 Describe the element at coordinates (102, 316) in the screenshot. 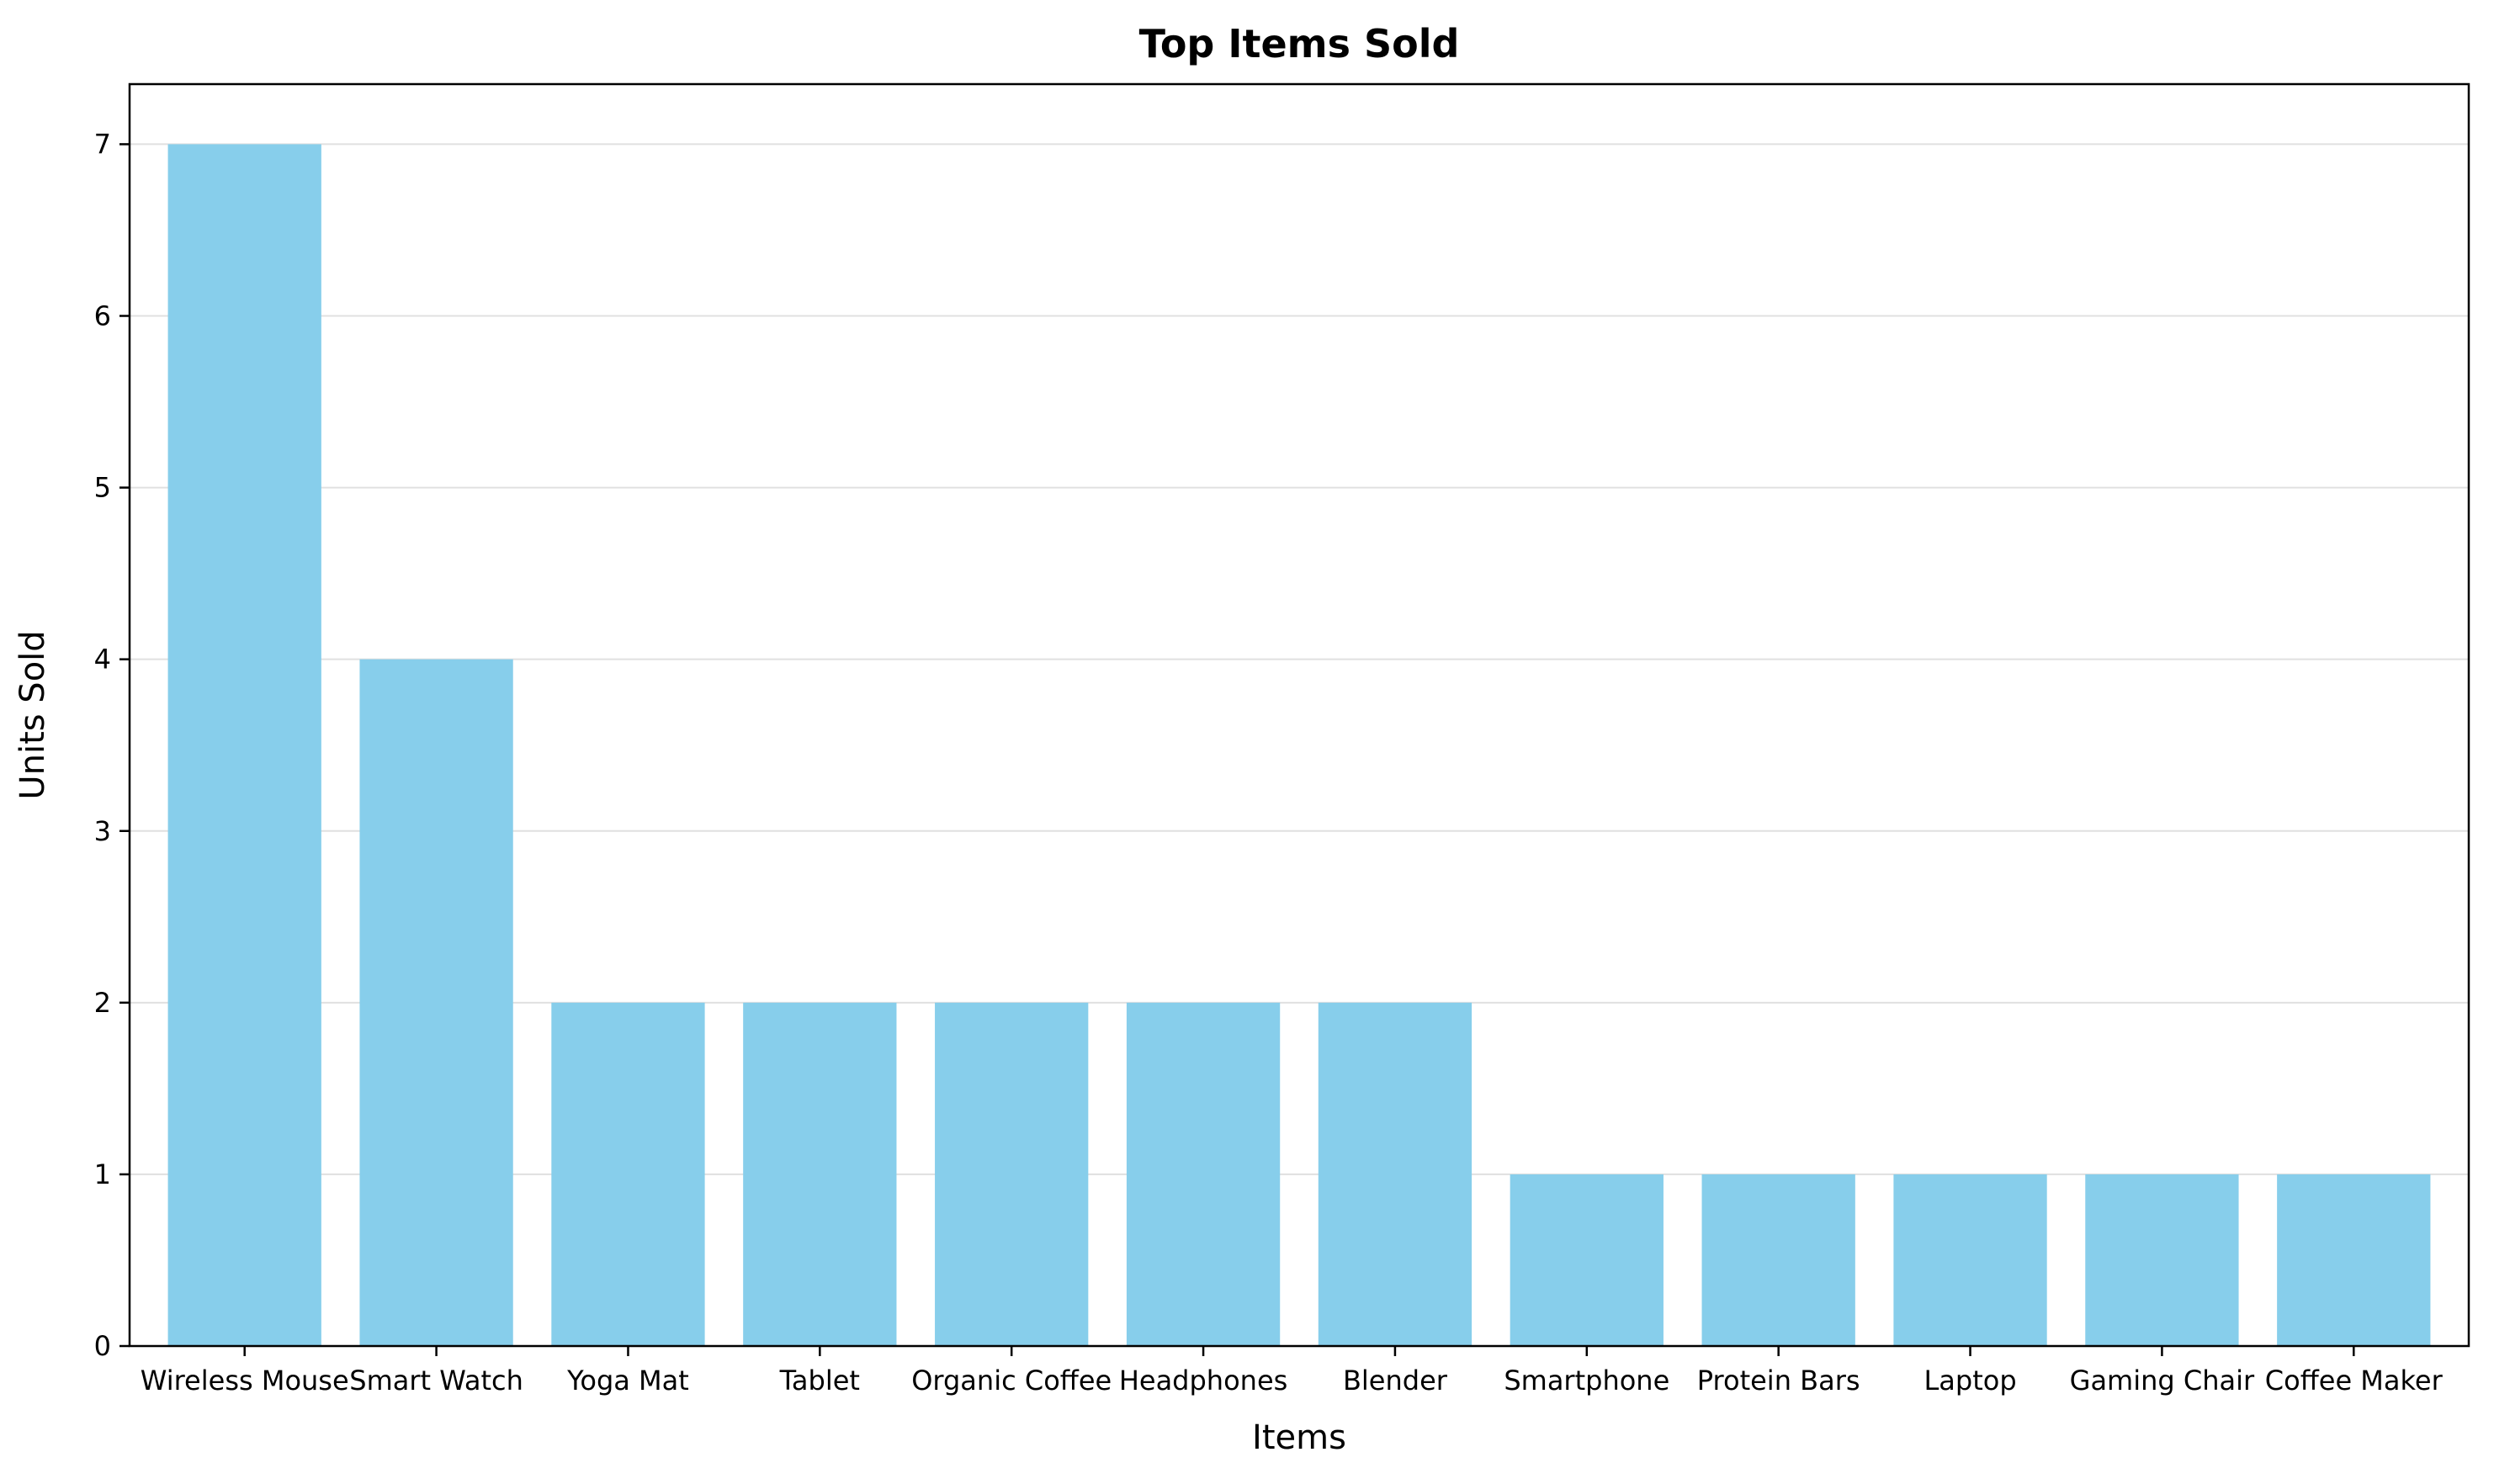

I see `y-tick-label: 6` at that location.